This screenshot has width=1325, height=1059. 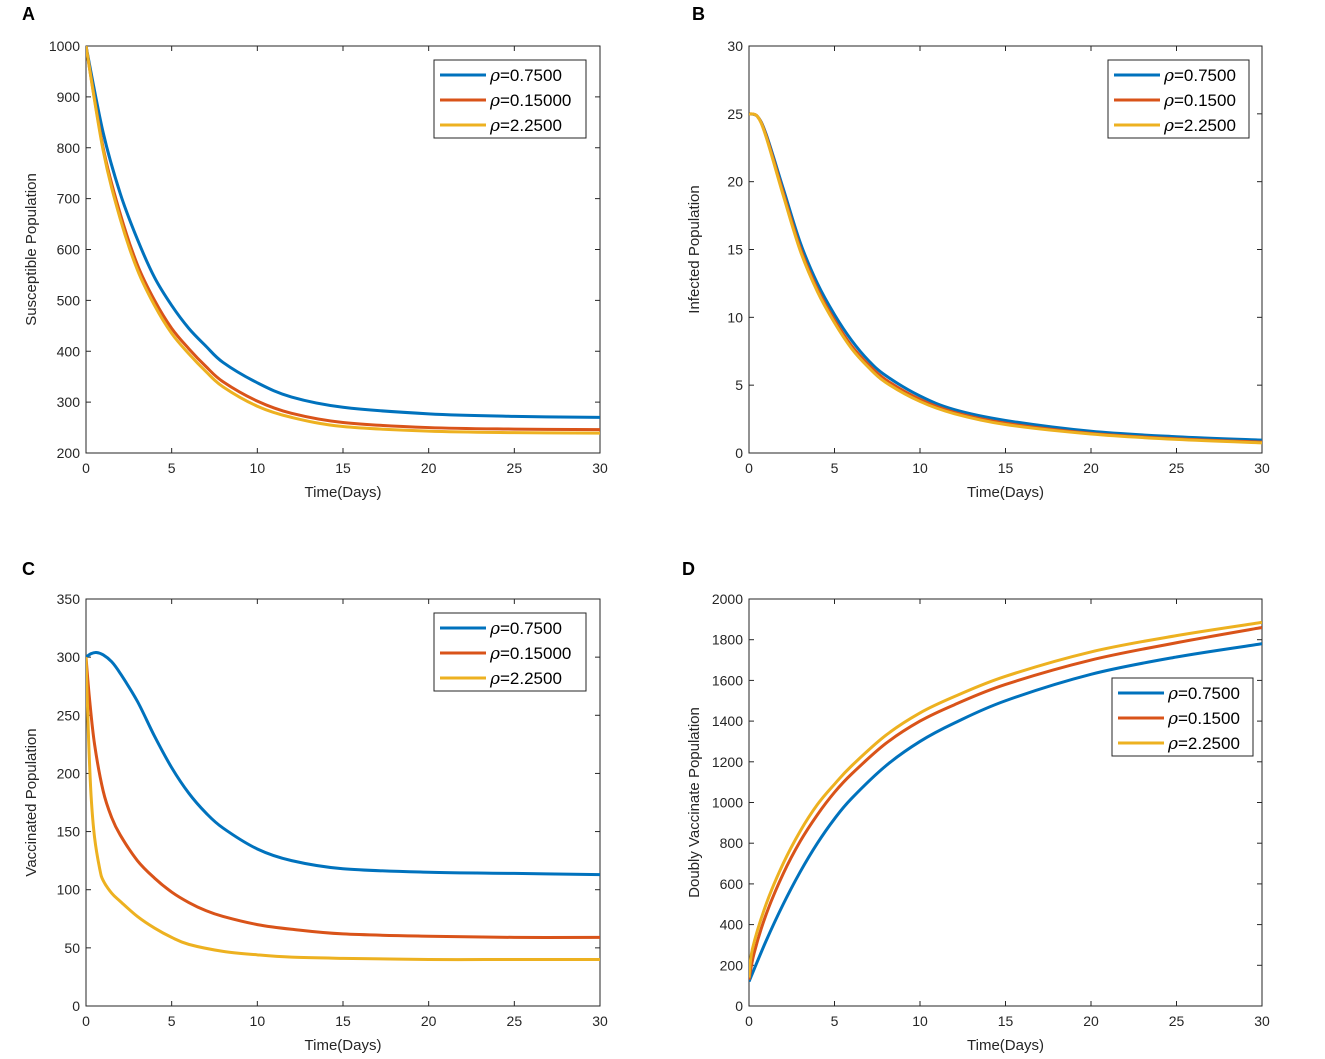 What do you see at coordinates (72, 948) in the screenshot?
I see `y-tick-label: 50` at bounding box center [72, 948].